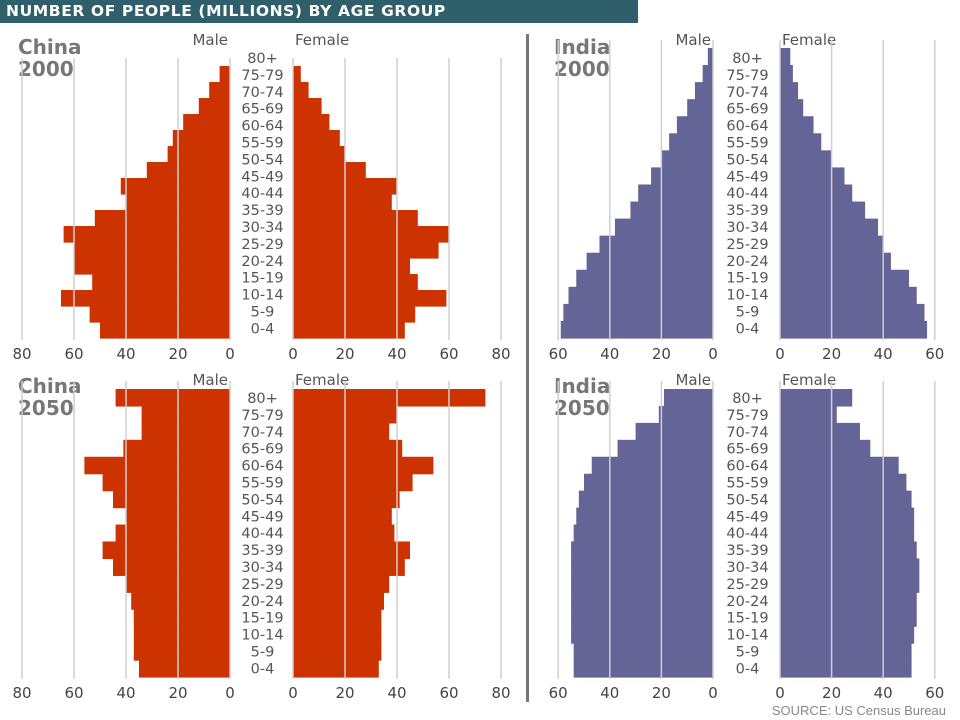  Describe the element at coordinates (262, 127) in the screenshot. I see `panel-china-2000-age-label: 60-64` at that location.